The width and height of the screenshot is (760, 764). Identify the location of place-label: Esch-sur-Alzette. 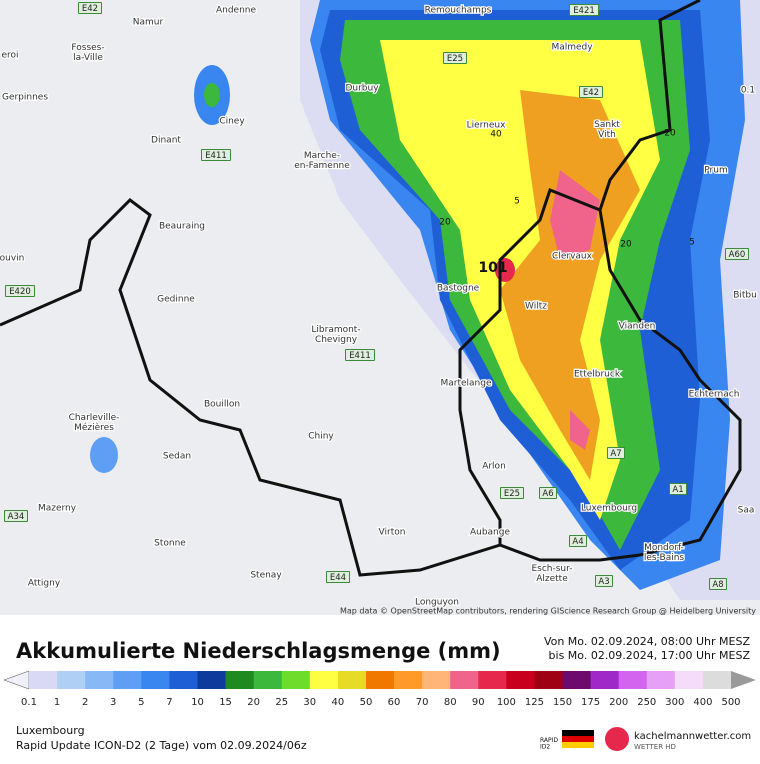
(551, 574).